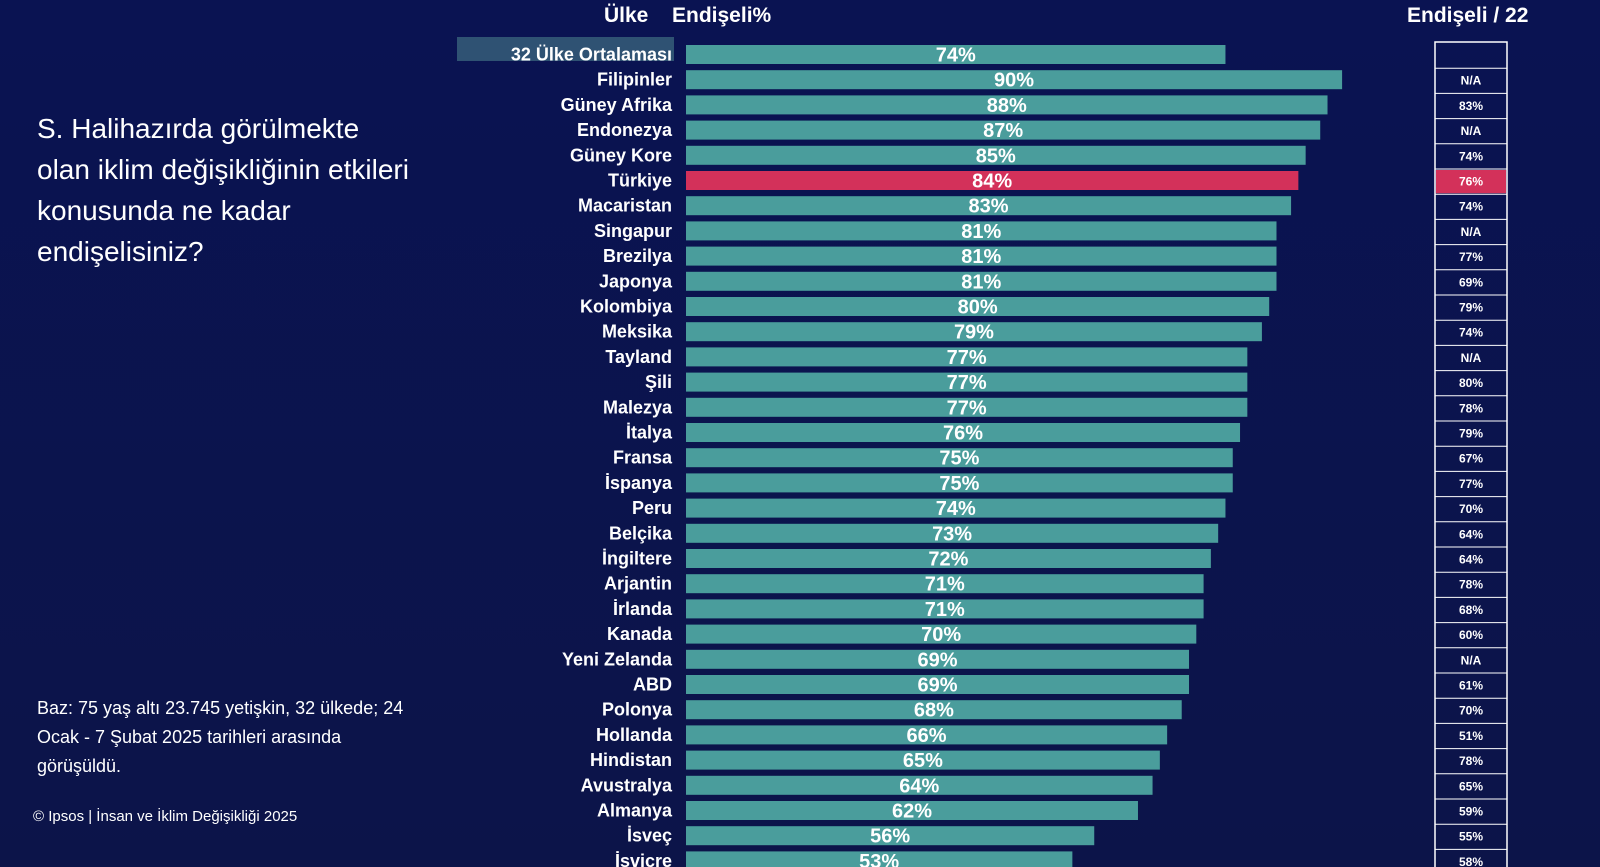 The height and width of the screenshot is (867, 1600). I want to click on country-label: Malezya, so click(638, 407).